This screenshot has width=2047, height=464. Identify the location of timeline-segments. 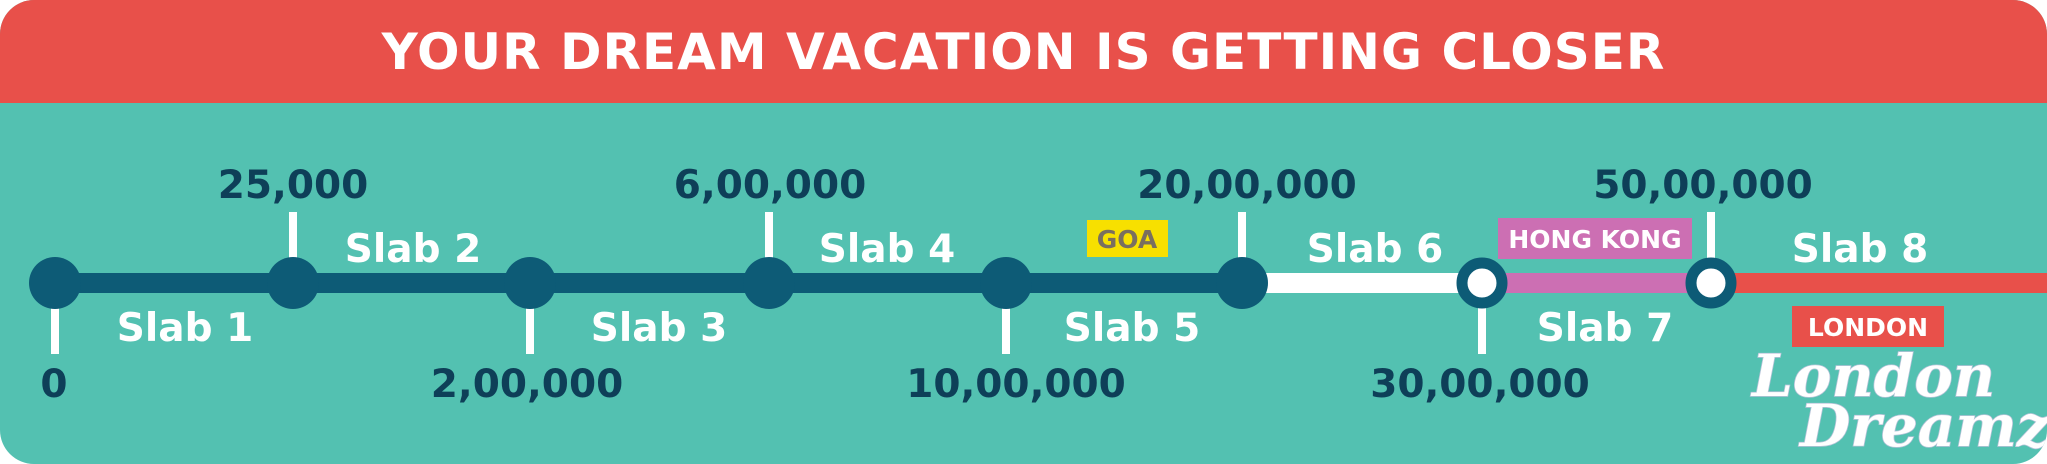
(1051, 283).